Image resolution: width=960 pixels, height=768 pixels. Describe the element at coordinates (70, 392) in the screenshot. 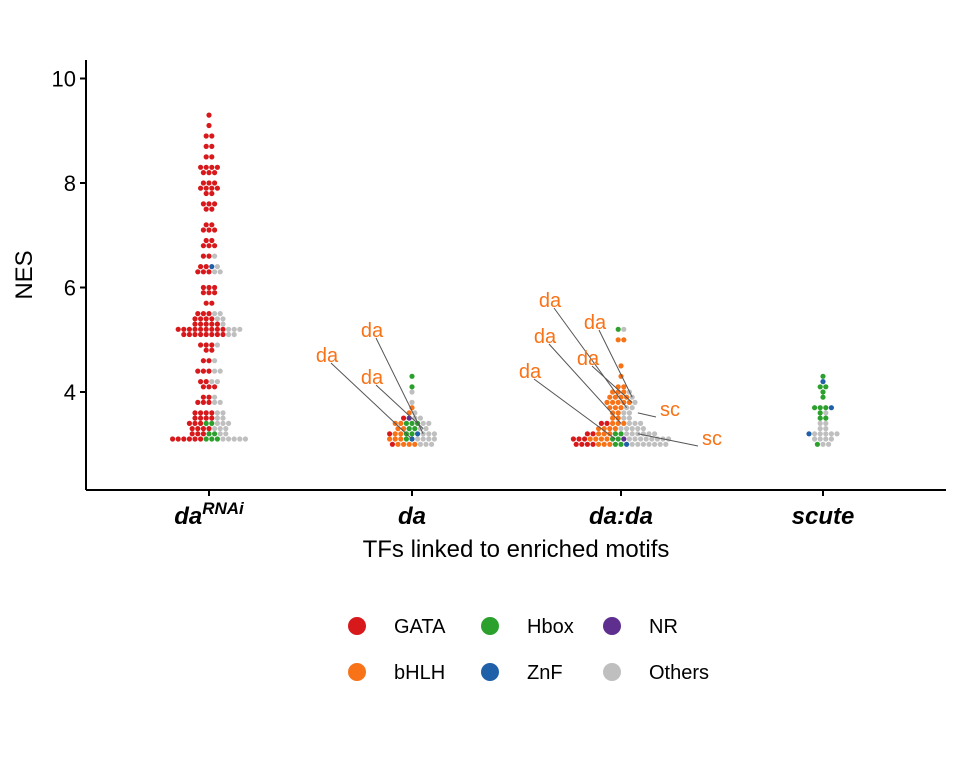

I see `y-tick-label: 4` at that location.